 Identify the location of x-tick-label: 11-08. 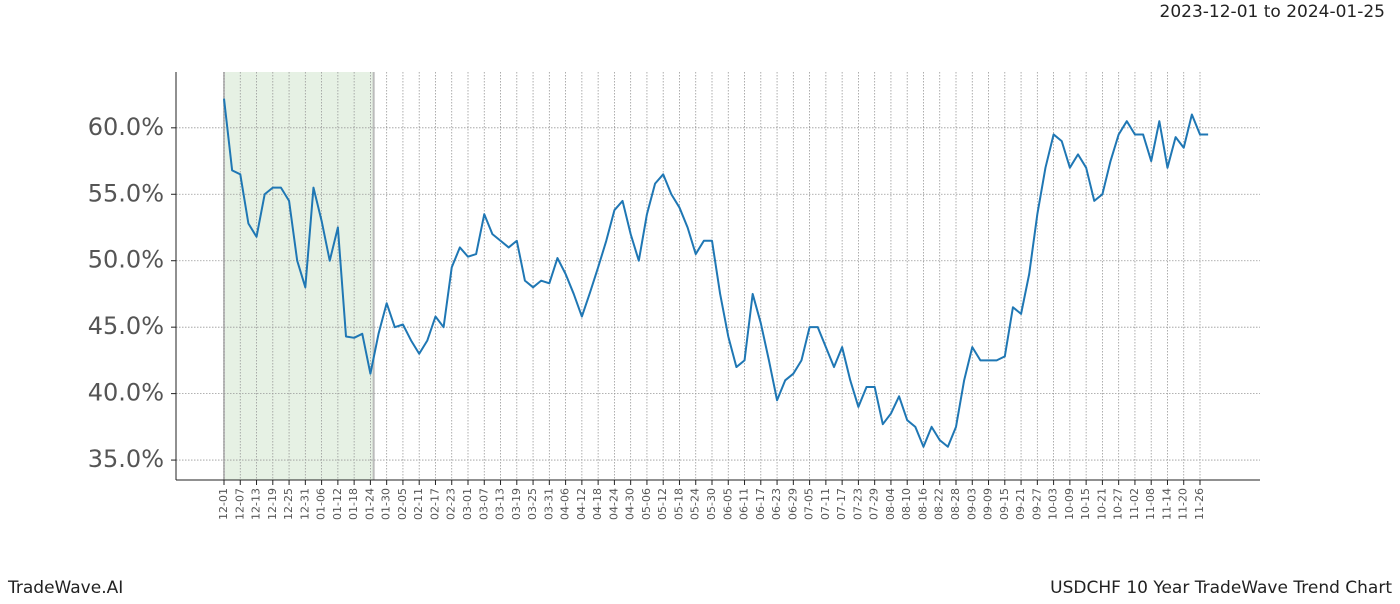
(1150, 504).